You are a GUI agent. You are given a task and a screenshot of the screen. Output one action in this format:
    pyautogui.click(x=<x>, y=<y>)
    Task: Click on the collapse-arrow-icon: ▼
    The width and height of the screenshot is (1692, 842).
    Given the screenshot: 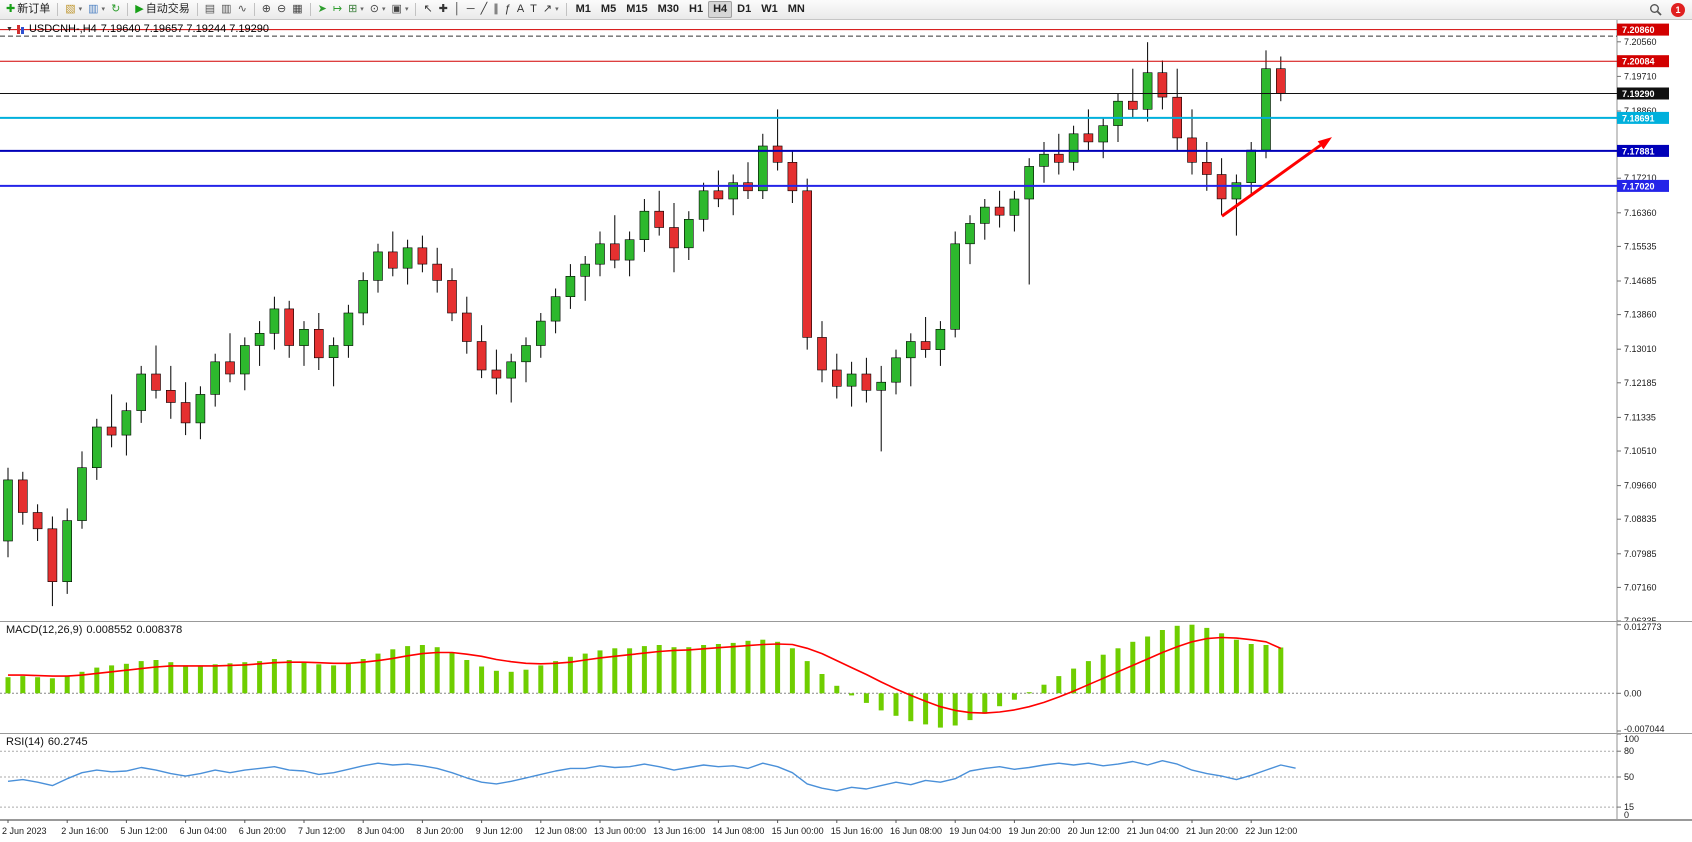 What is the action you would take?
    pyautogui.click(x=9, y=29)
    